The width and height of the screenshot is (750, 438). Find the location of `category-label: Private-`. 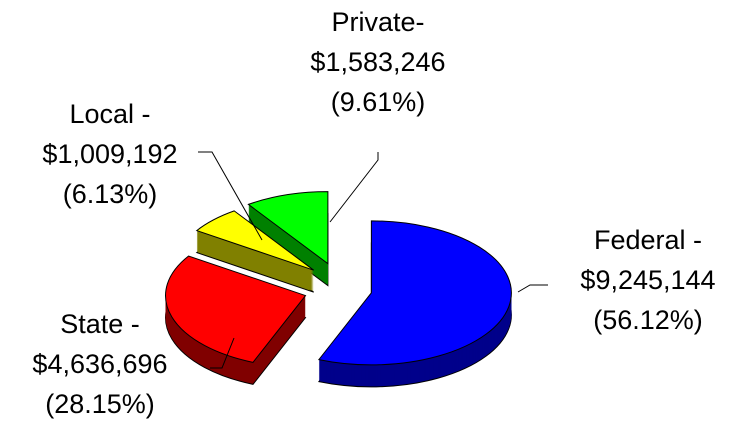

category-label: Private- is located at coordinates (377, 22).